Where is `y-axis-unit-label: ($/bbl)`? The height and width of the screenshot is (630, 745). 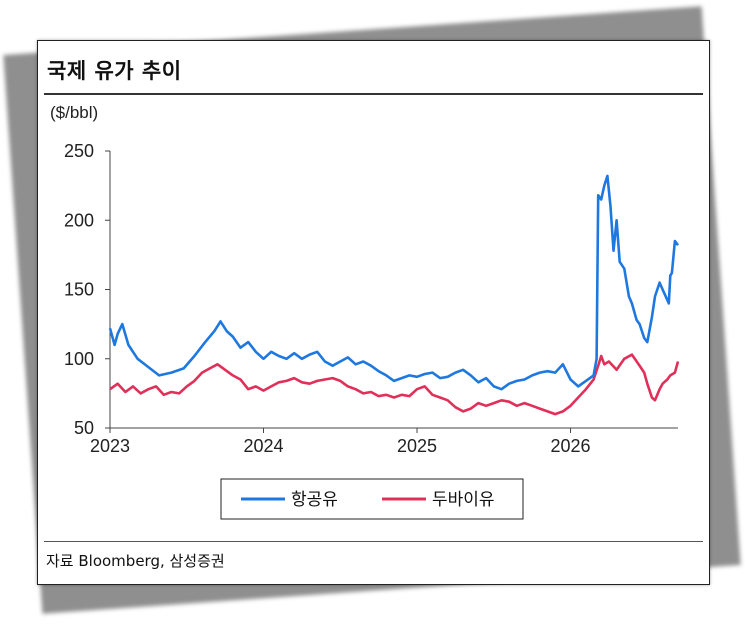 y-axis-unit-label: ($/bbl) is located at coordinates (74, 112).